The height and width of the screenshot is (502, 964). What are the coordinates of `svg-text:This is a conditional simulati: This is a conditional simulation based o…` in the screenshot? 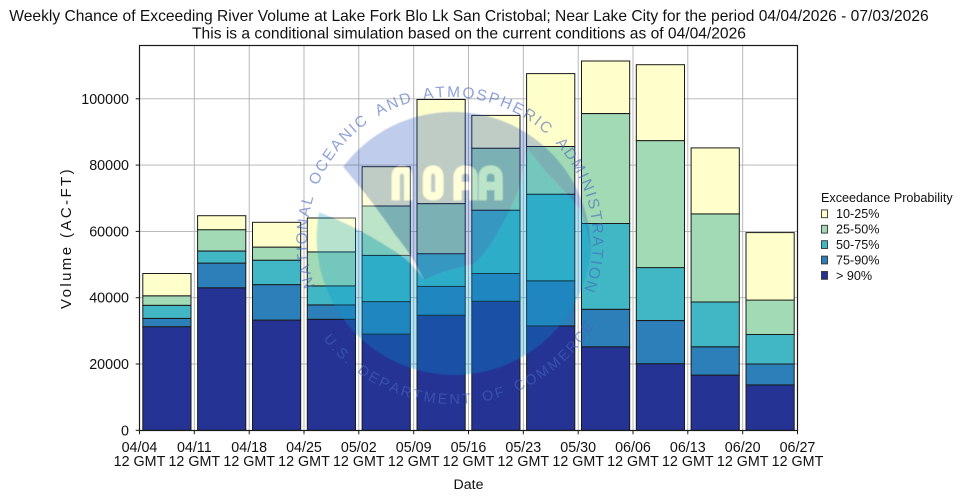 It's located at (469, 34).